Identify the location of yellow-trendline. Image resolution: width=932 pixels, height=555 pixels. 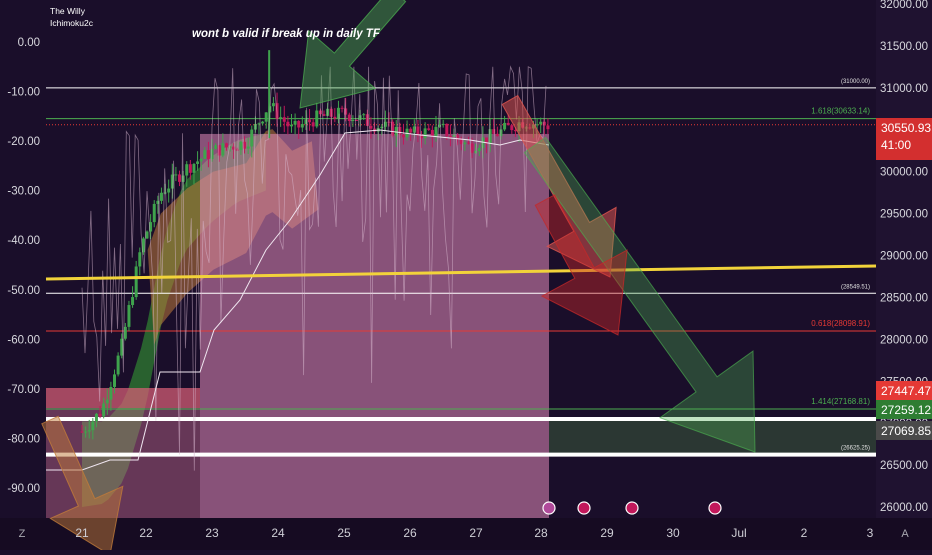
(461, 272).